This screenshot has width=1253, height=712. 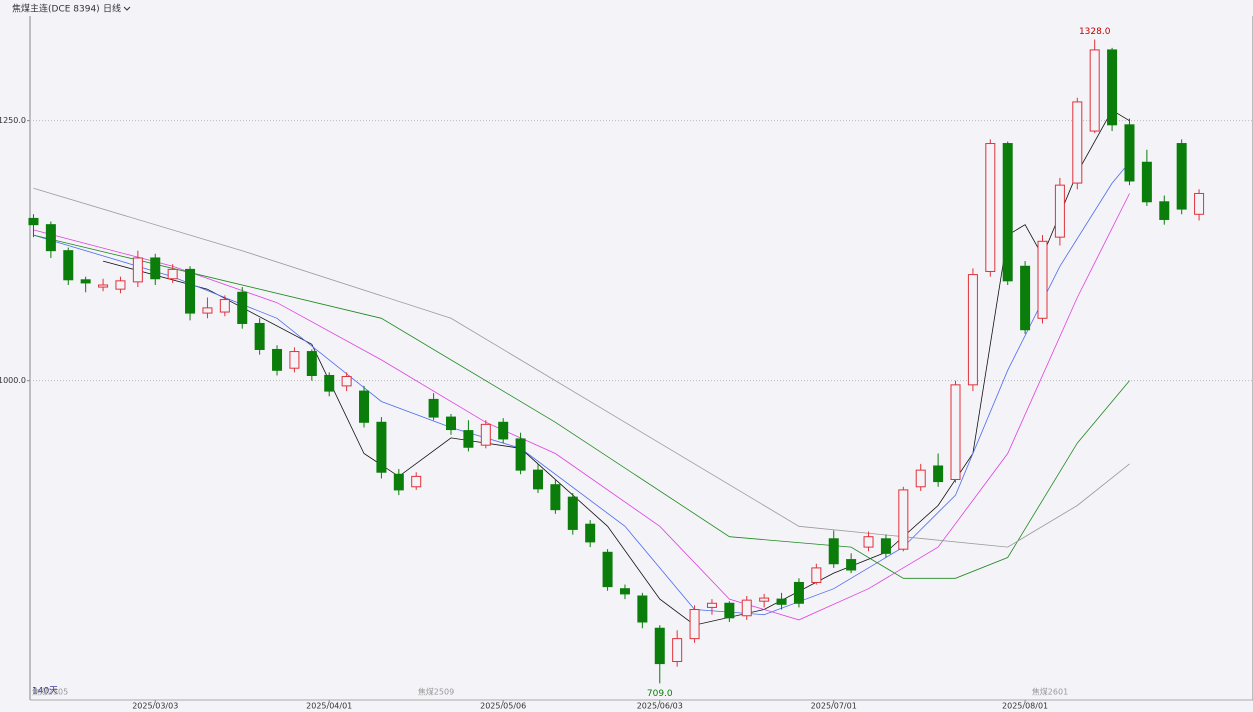 What do you see at coordinates (127, 8) in the screenshot?
I see `dropdown-arrow` at bounding box center [127, 8].